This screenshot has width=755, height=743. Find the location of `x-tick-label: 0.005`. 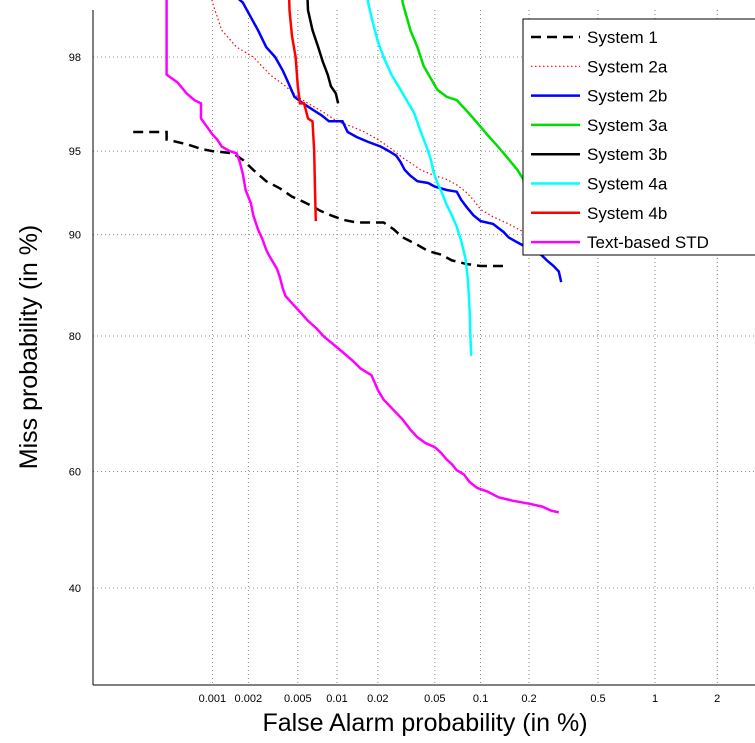

x-tick-label: 0.005 is located at coordinates (298, 699).